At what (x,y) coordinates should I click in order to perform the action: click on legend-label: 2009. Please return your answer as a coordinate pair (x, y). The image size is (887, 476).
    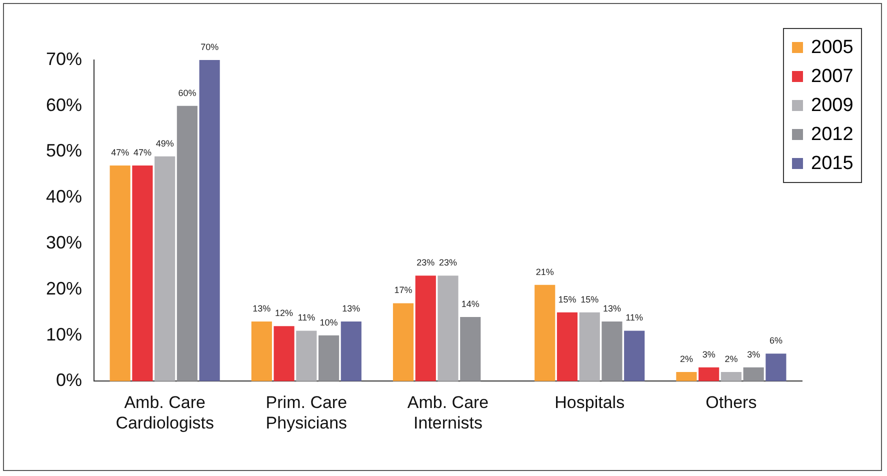
    Looking at the image, I should click on (832, 105).